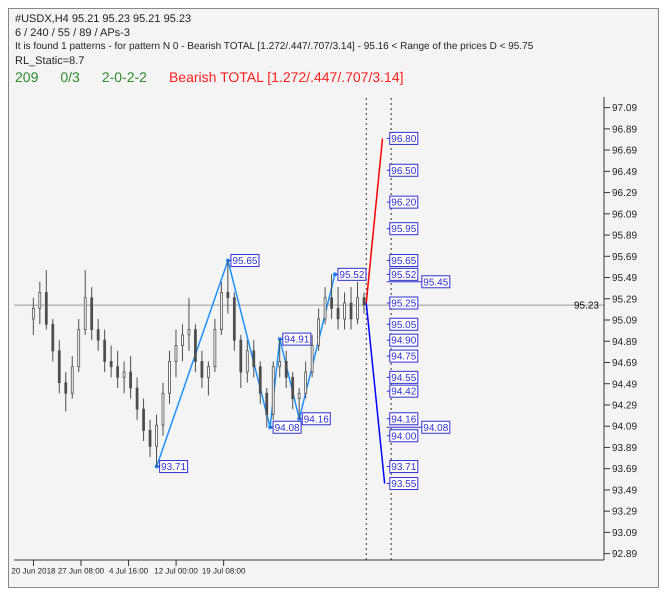 The width and height of the screenshot is (665, 608). I want to click on annotation: 96.80, so click(404, 139).